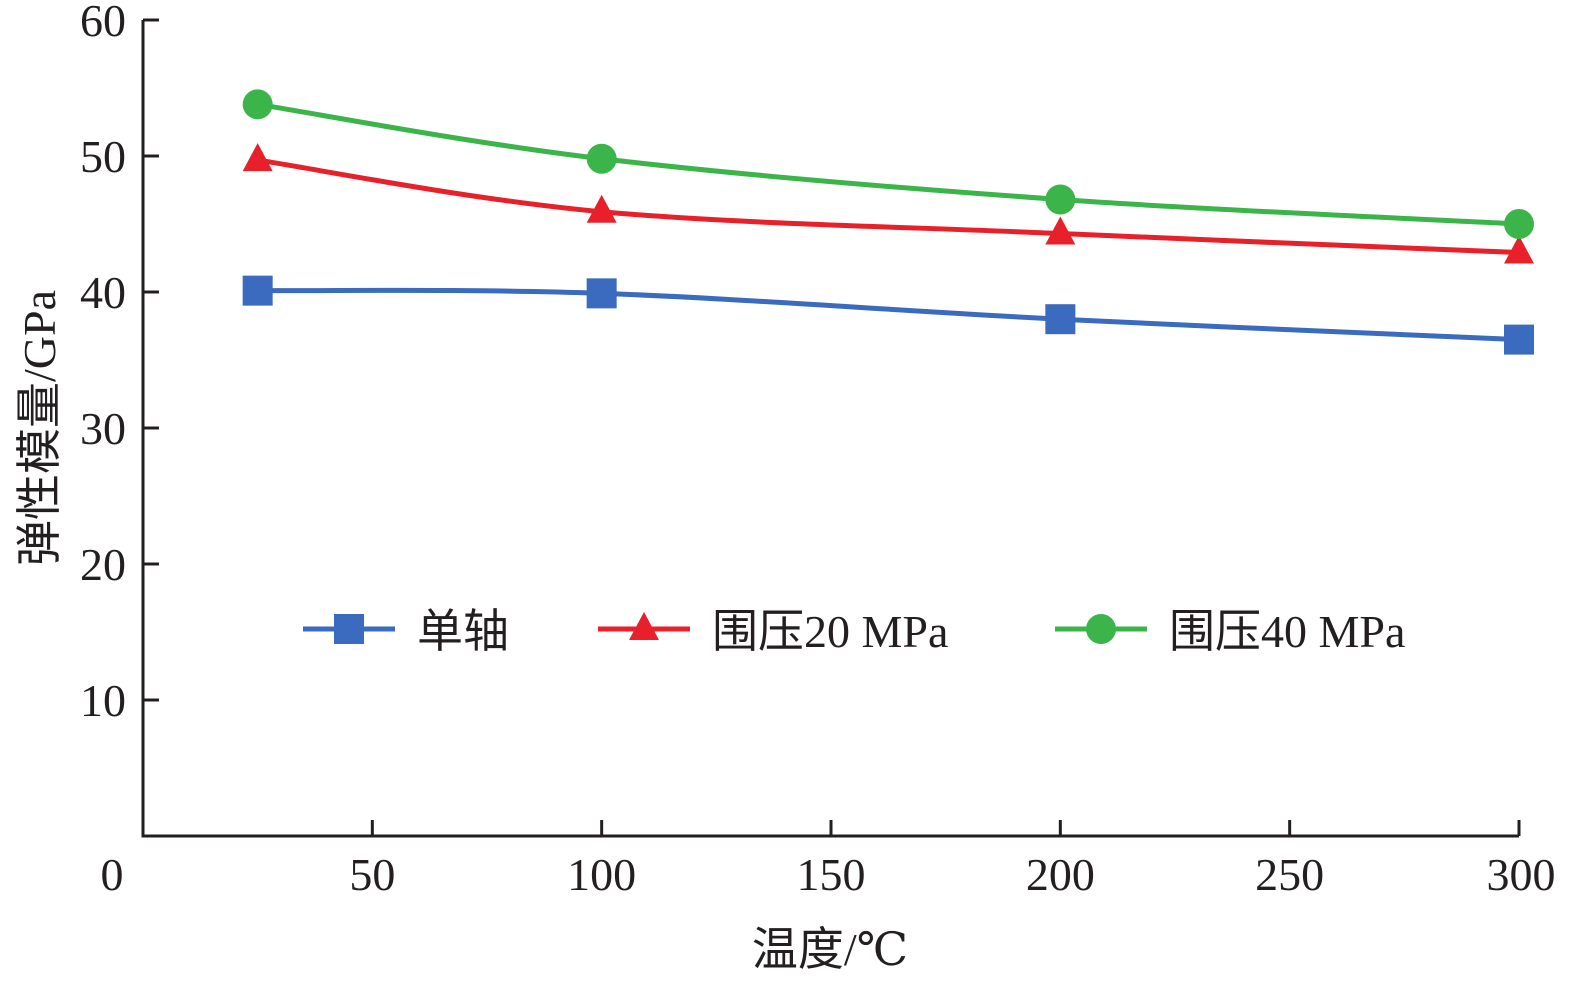 The image size is (1575, 990). I want to click on x-tick-label: 50, so click(372, 874).